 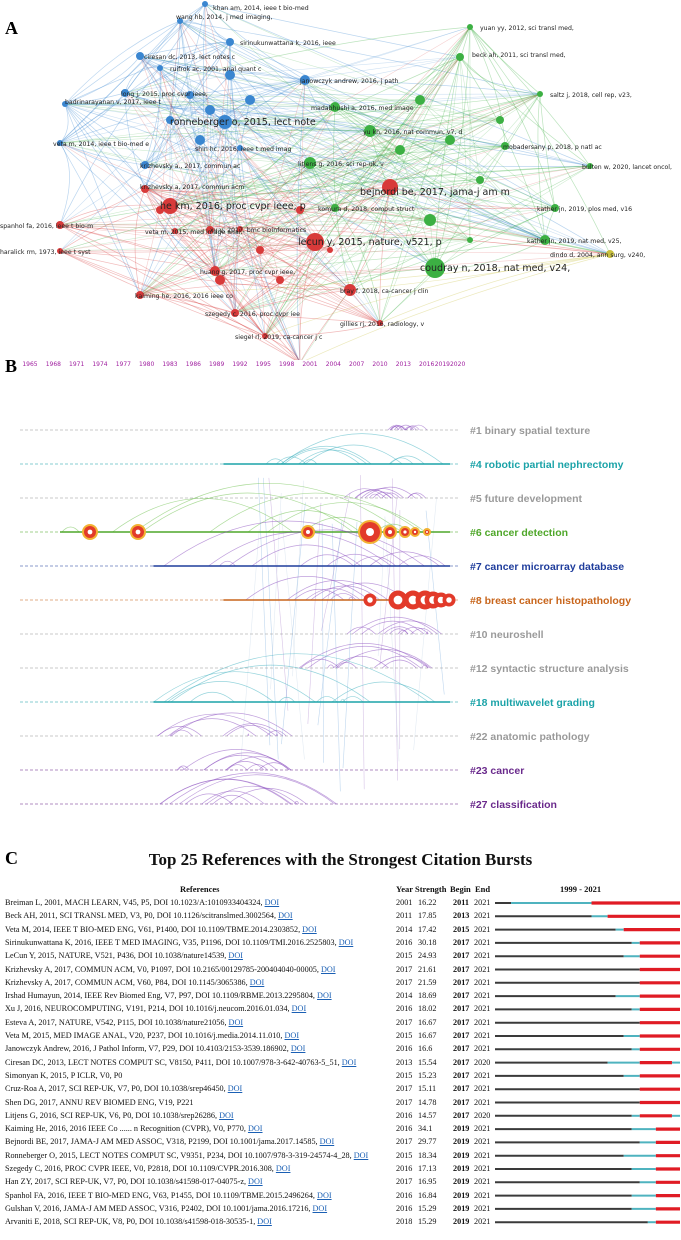 I want to click on table-cell-strength: 16.95, so click(x=427, y=1182).